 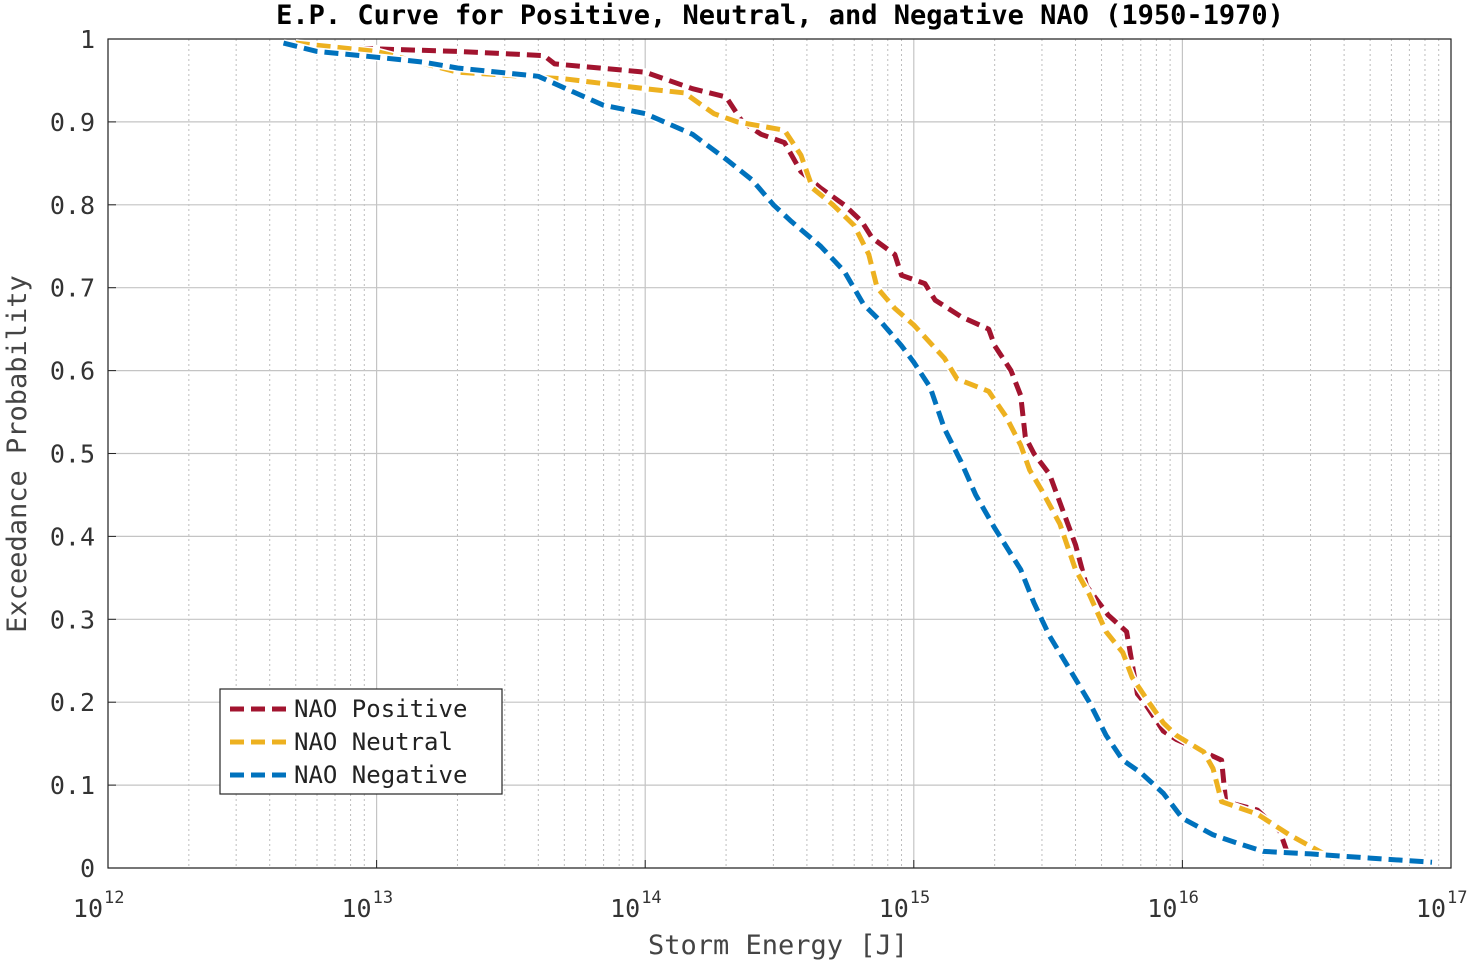 I want to click on x-tick-label: 10 12, so click(x=99, y=905).